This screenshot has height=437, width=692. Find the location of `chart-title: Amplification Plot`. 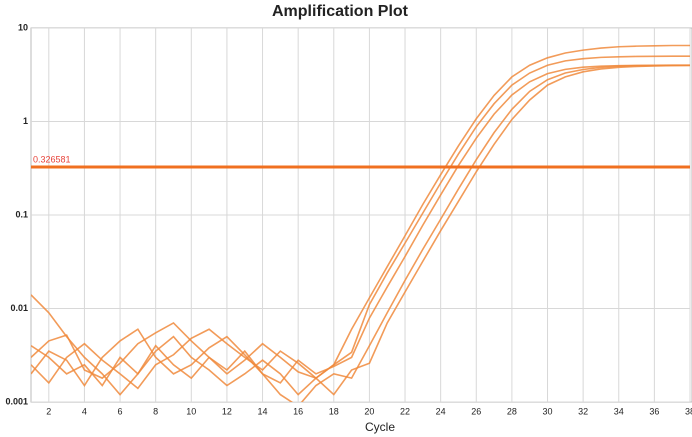

chart-title: Amplification Plot is located at coordinates (340, 11).